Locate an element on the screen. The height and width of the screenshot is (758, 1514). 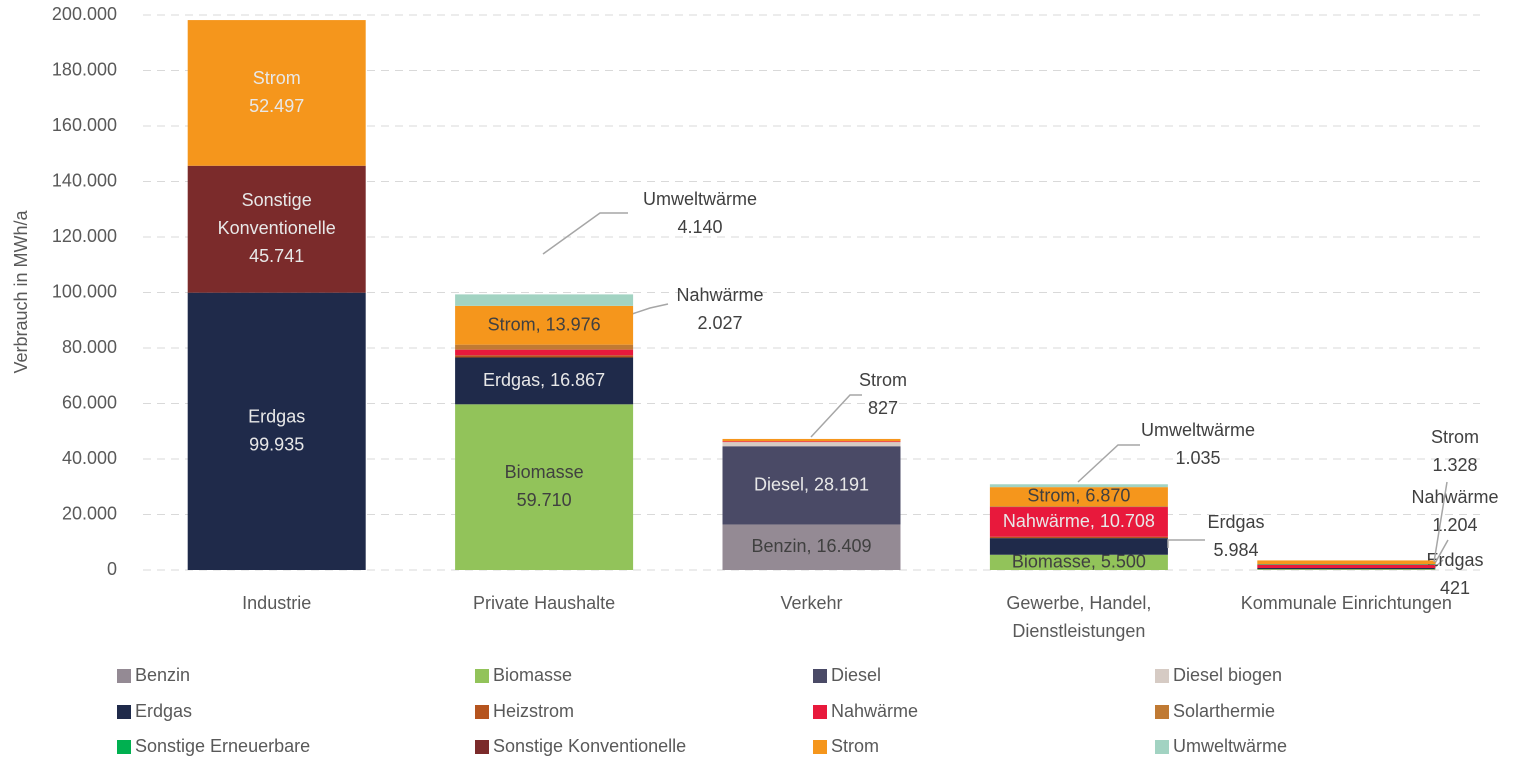
legend-label: Heizstrom is located at coordinates (533, 711).